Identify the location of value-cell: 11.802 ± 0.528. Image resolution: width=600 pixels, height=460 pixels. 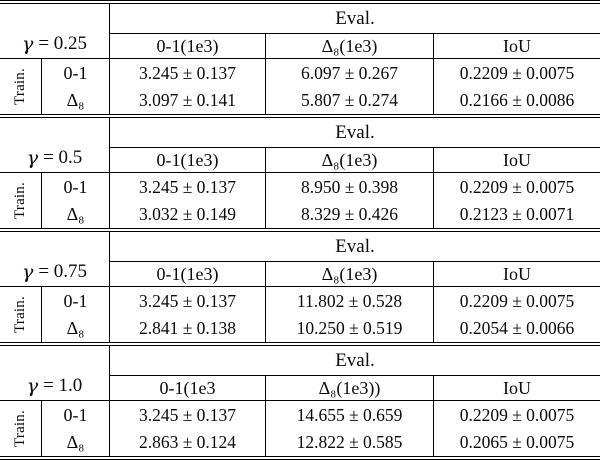
(349, 301).